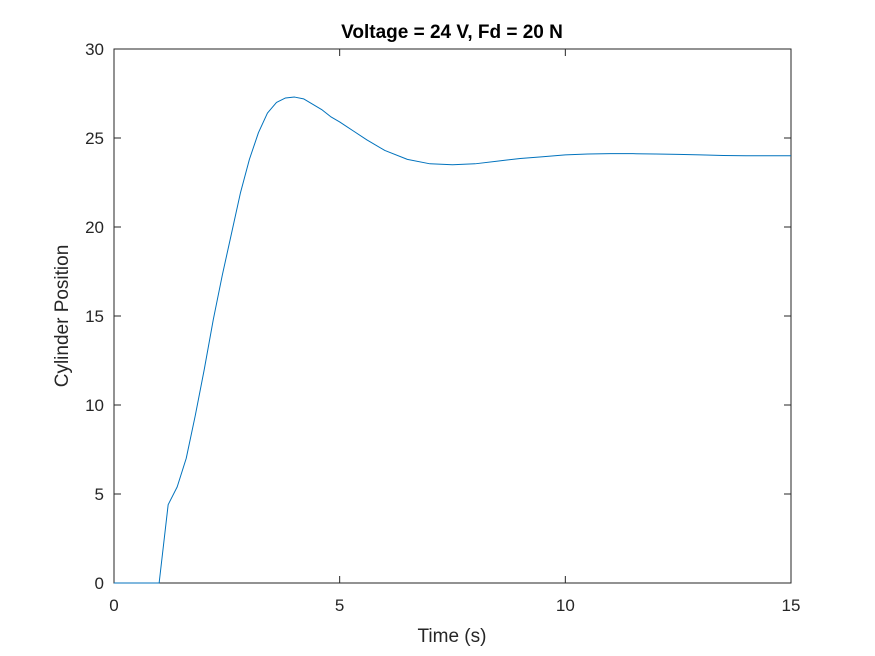 Image resolution: width=875 pixels, height=656 pixels. What do you see at coordinates (99, 494) in the screenshot?
I see `y-tick-label: 5` at bounding box center [99, 494].